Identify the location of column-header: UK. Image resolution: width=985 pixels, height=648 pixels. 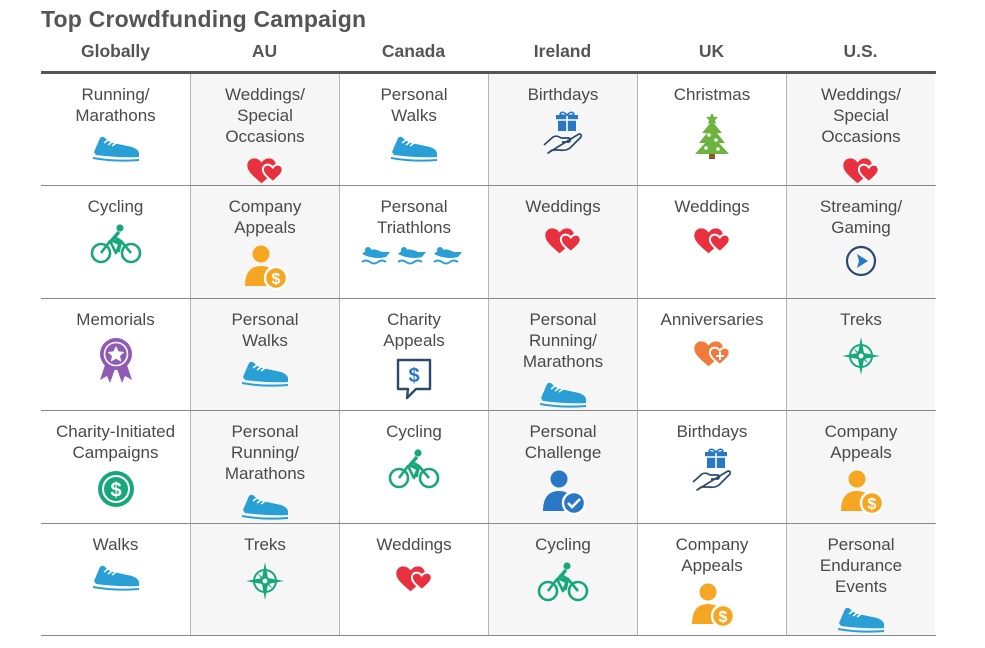
(711, 51).